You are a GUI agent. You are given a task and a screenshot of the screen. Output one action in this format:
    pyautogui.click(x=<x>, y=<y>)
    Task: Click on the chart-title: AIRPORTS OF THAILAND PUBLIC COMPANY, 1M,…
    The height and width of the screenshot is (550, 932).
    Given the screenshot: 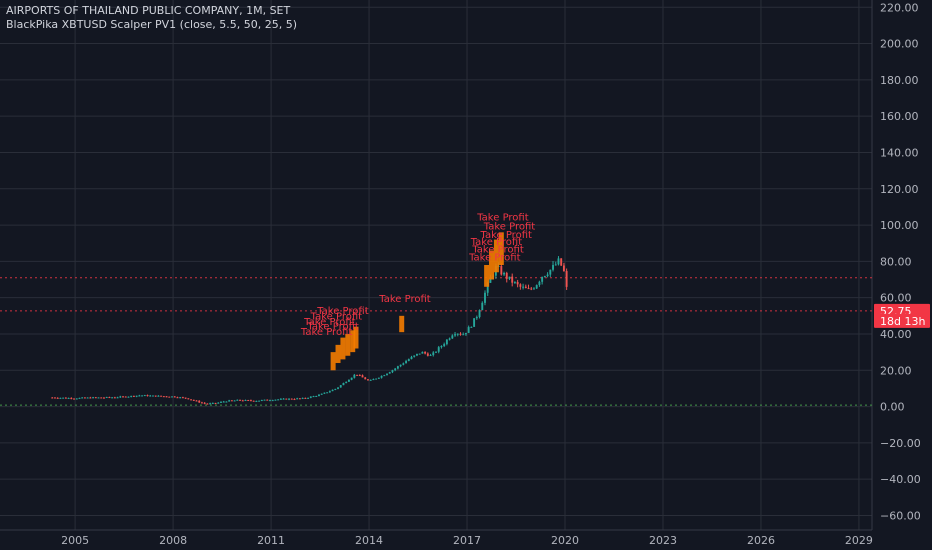 What is the action you would take?
    pyautogui.click(x=148, y=10)
    